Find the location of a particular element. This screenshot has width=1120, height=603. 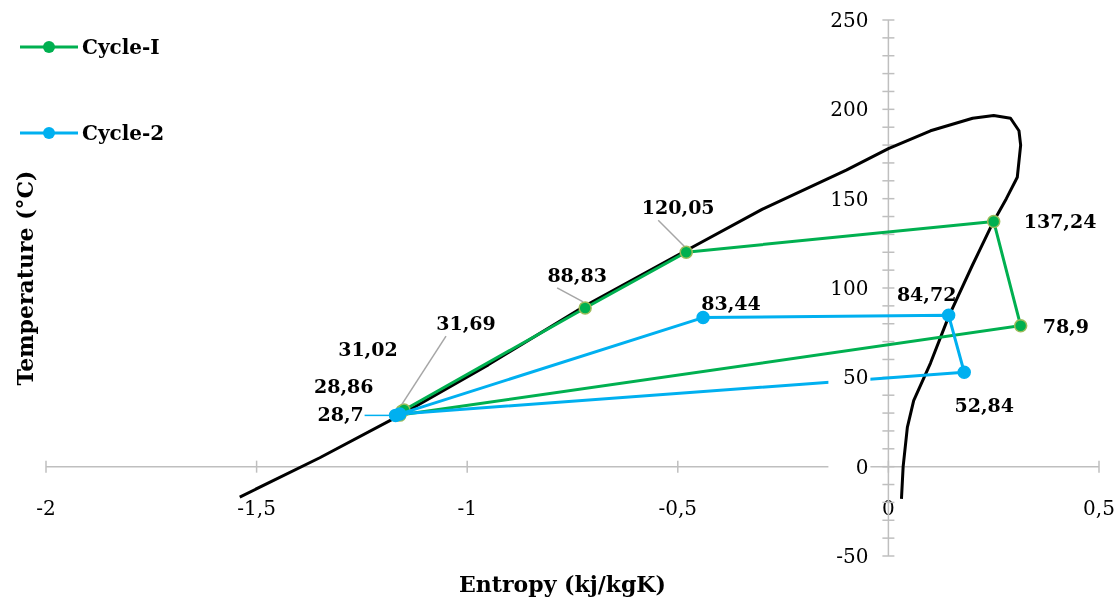

data-label: 31,69 is located at coordinates (466, 323).